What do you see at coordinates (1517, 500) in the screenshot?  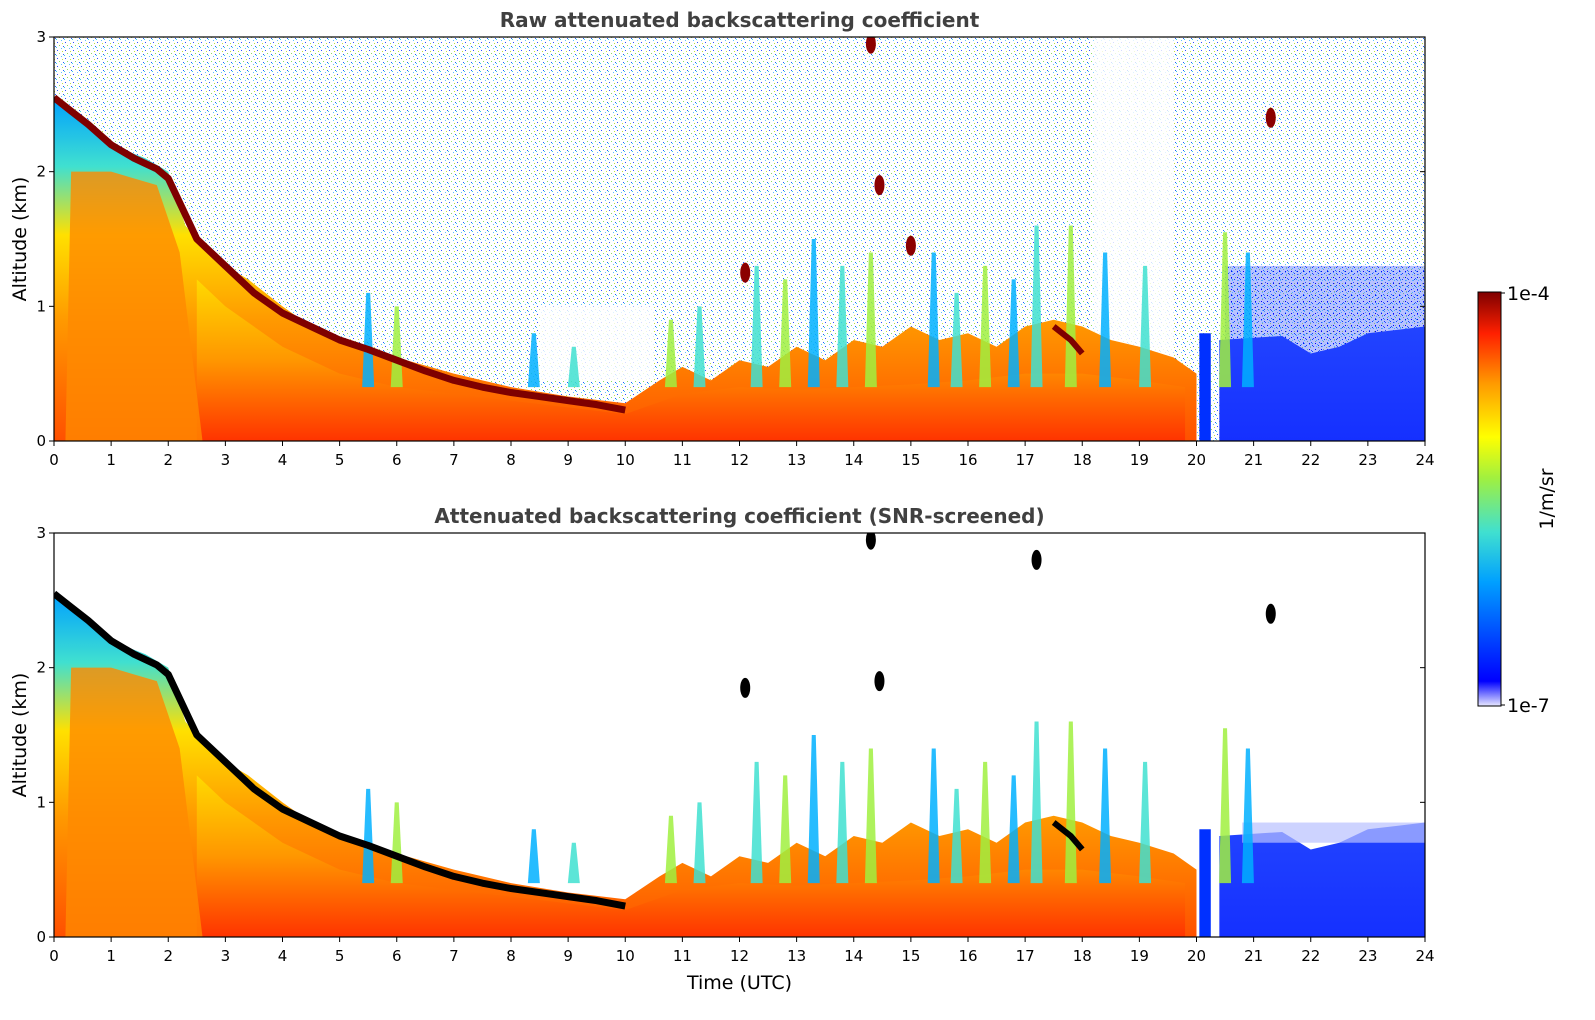 I see `colorbar: 1e-4 1e-7 1/m/sr` at bounding box center [1517, 500].